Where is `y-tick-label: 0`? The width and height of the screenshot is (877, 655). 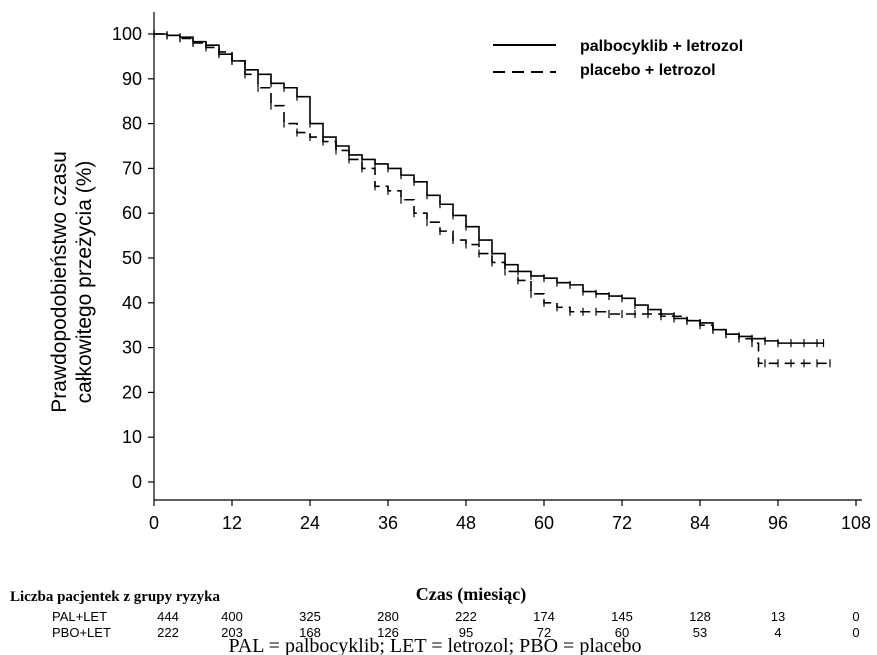
y-tick-label: 0 is located at coordinates (137, 482).